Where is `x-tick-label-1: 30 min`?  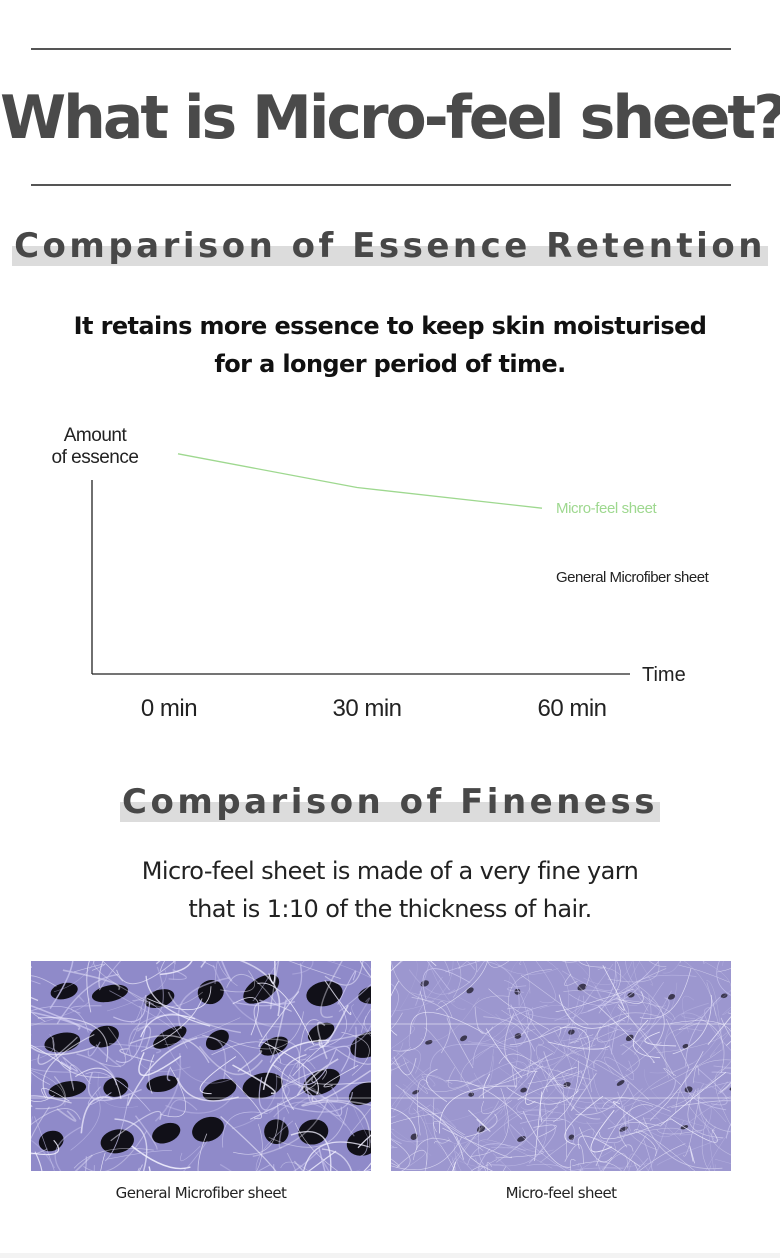
x-tick-label-1: 30 min is located at coordinates (366, 708).